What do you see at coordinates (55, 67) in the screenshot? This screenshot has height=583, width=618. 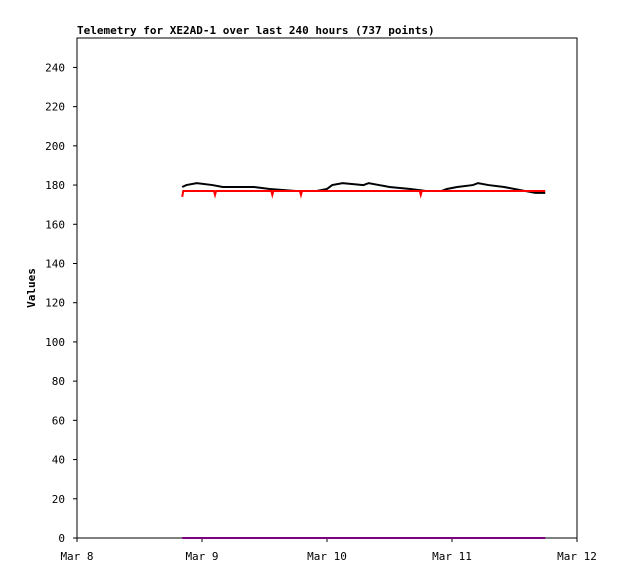 I see `y-tick-label: 240` at bounding box center [55, 67].